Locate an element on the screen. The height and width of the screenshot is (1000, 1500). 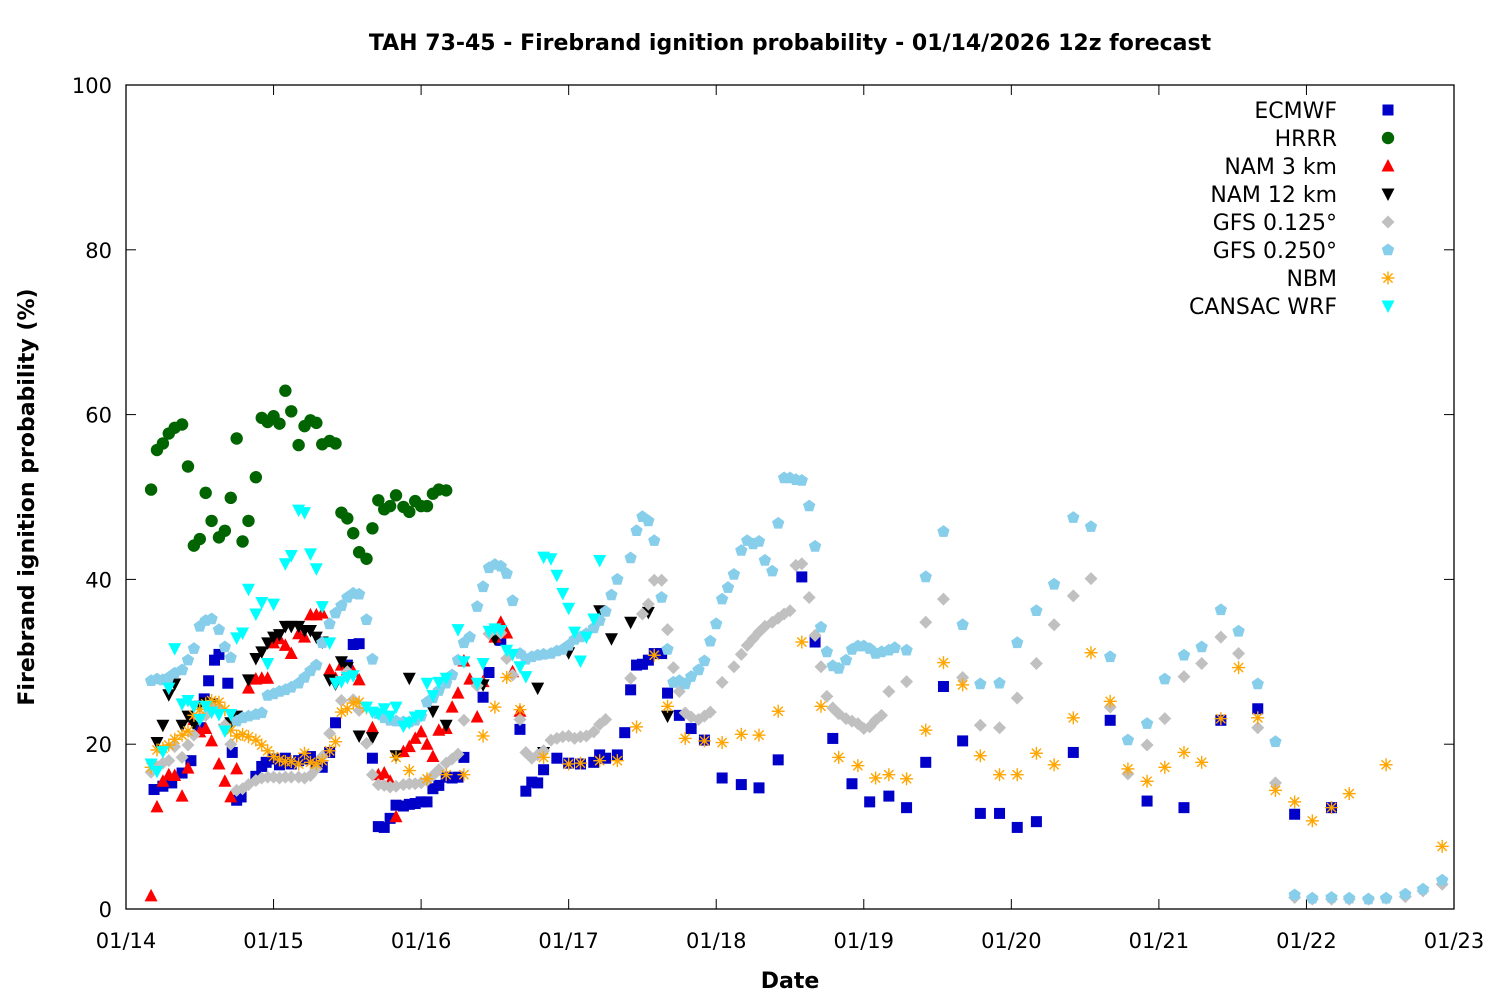
x-tick-label: 01/22 is located at coordinates (1306, 941).